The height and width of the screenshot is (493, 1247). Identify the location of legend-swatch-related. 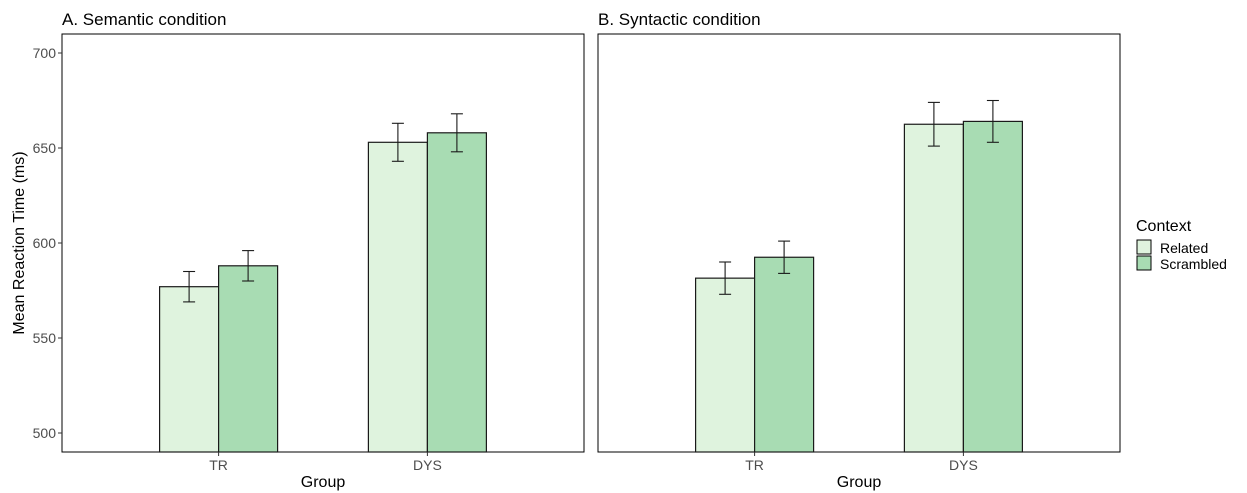
(1144, 247).